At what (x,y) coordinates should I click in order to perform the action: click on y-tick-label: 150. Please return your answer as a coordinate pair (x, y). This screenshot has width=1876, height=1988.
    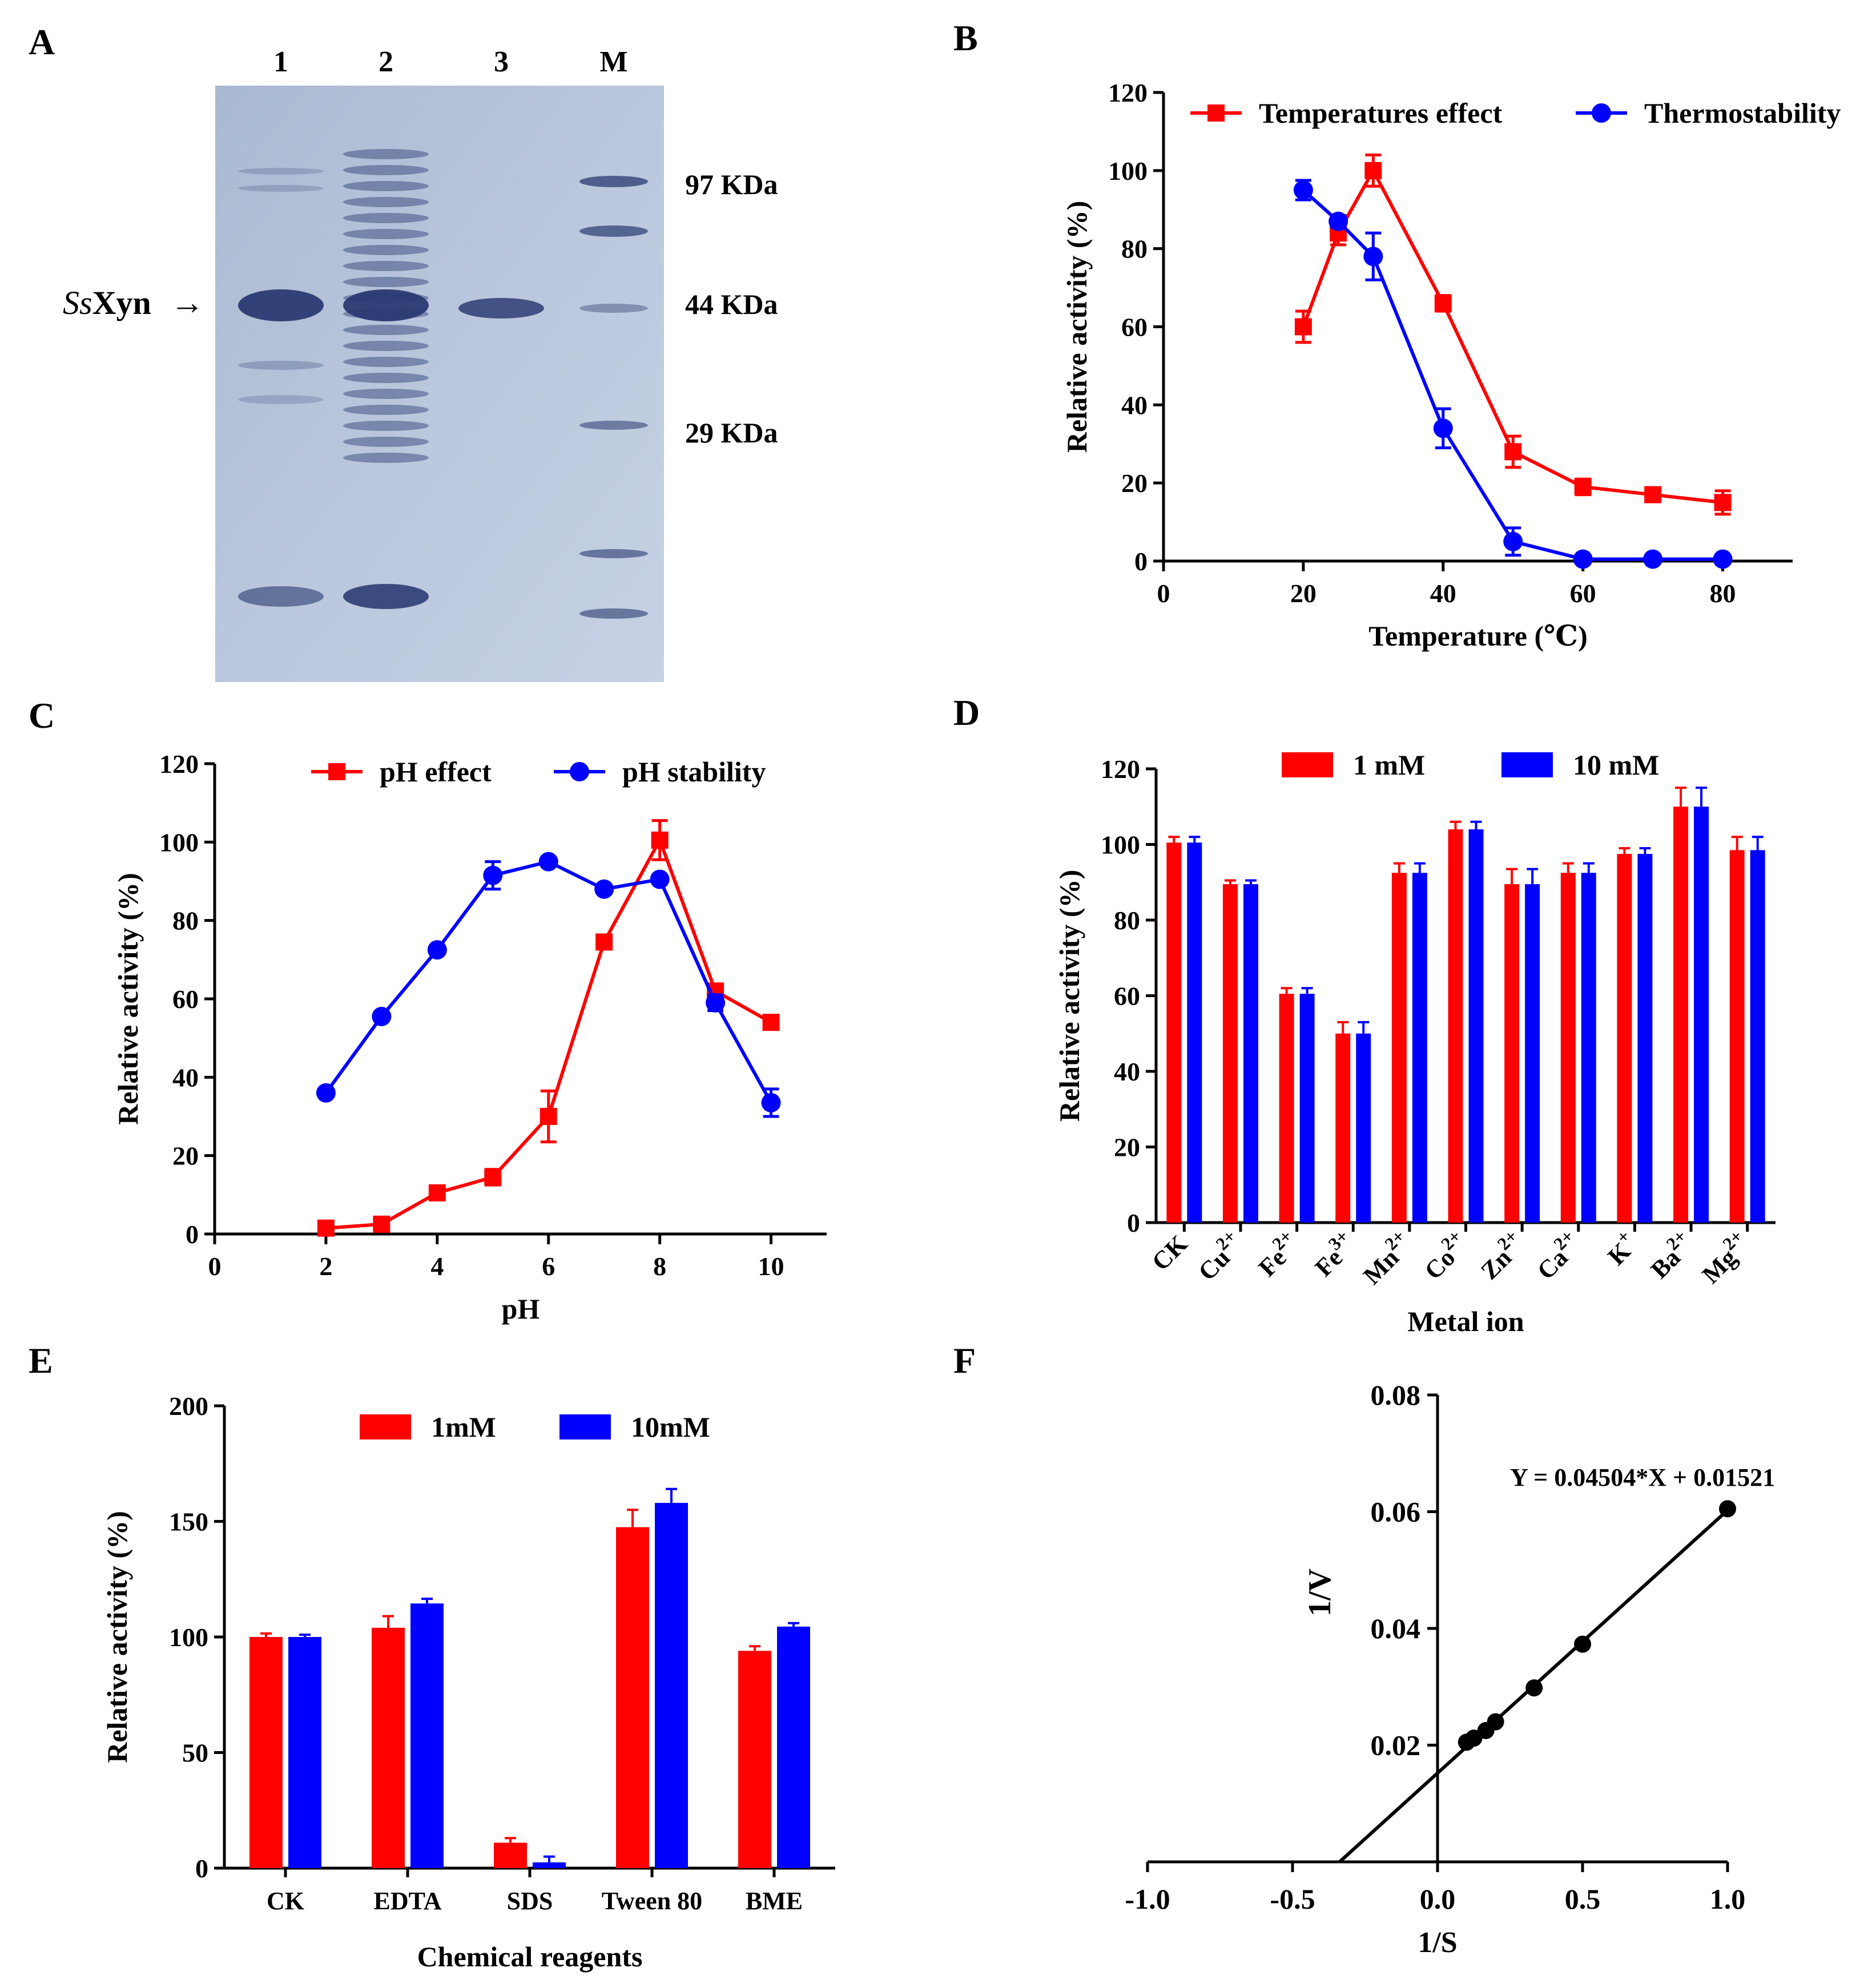
    Looking at the image, I should click on (188, 1522).